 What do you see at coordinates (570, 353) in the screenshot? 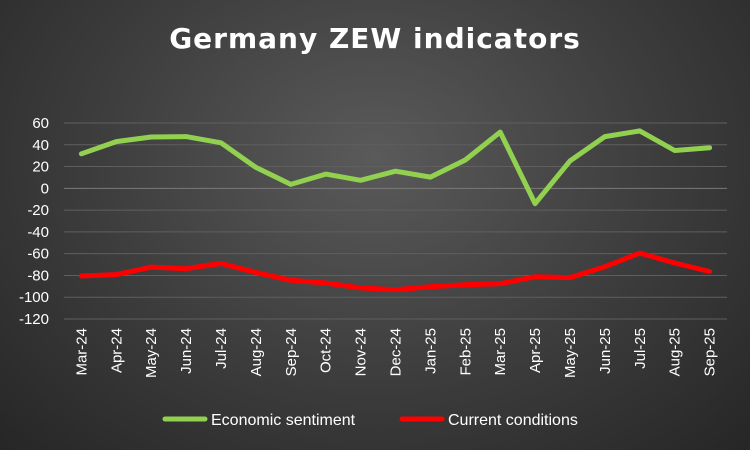
I see `x-tick-label: May-25` at bounding box center [570, 353].